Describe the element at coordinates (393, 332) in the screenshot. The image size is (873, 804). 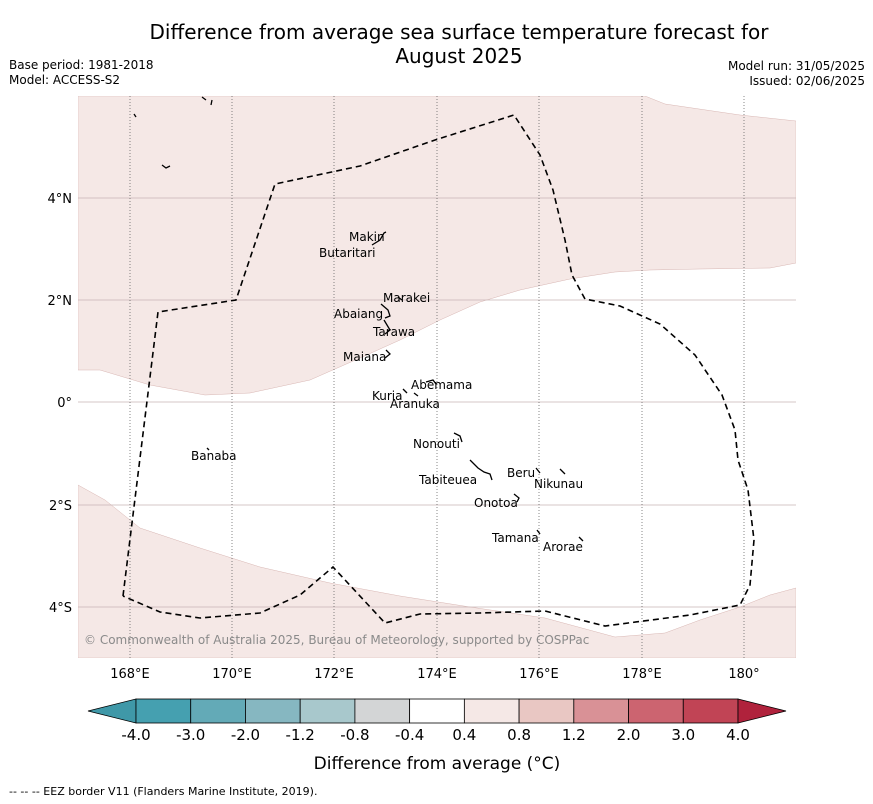
I see `island-label-tarawa: Tarawa` at that location.